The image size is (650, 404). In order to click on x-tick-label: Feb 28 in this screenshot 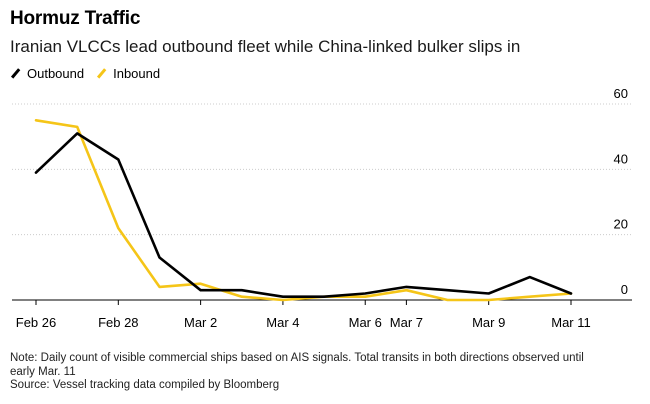, I will do `click(118, 322)`.